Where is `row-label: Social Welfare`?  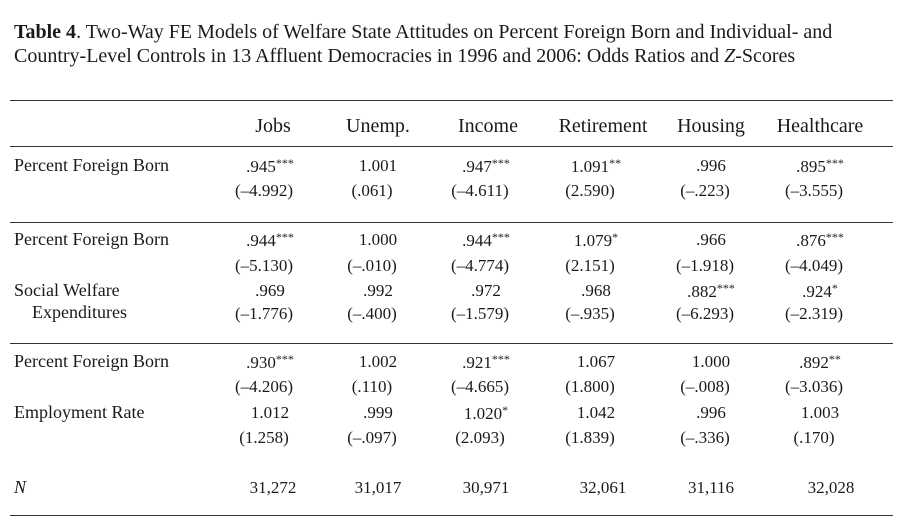
row-label: Social Welfare is located at coordinates (67, 290).